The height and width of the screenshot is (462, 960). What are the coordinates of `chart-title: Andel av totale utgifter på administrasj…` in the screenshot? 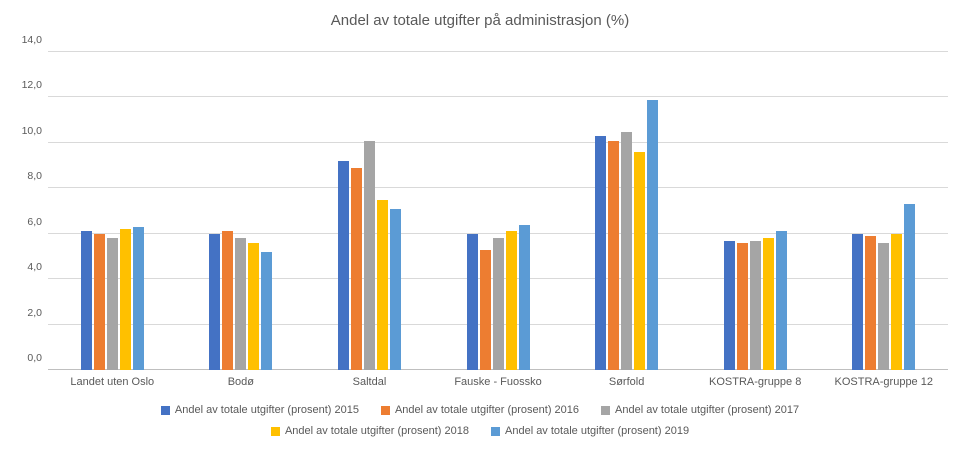 It's located at (480, 20).